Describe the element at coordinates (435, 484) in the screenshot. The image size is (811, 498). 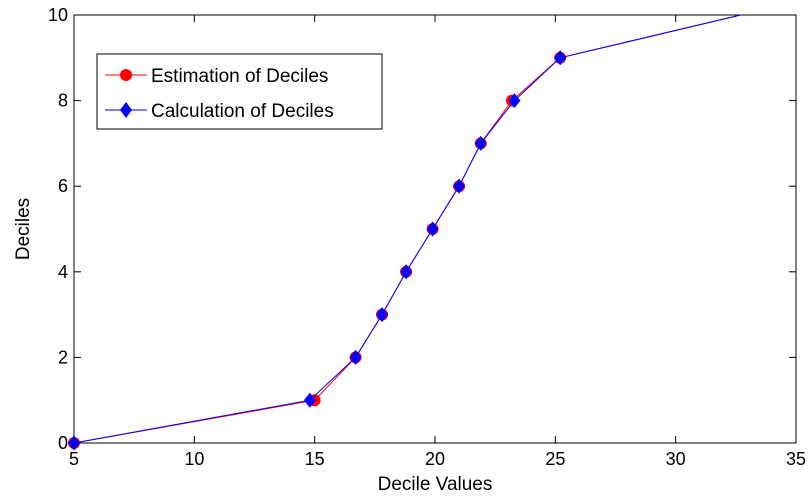
I see `x-axis-label: Decile Values` at that location.